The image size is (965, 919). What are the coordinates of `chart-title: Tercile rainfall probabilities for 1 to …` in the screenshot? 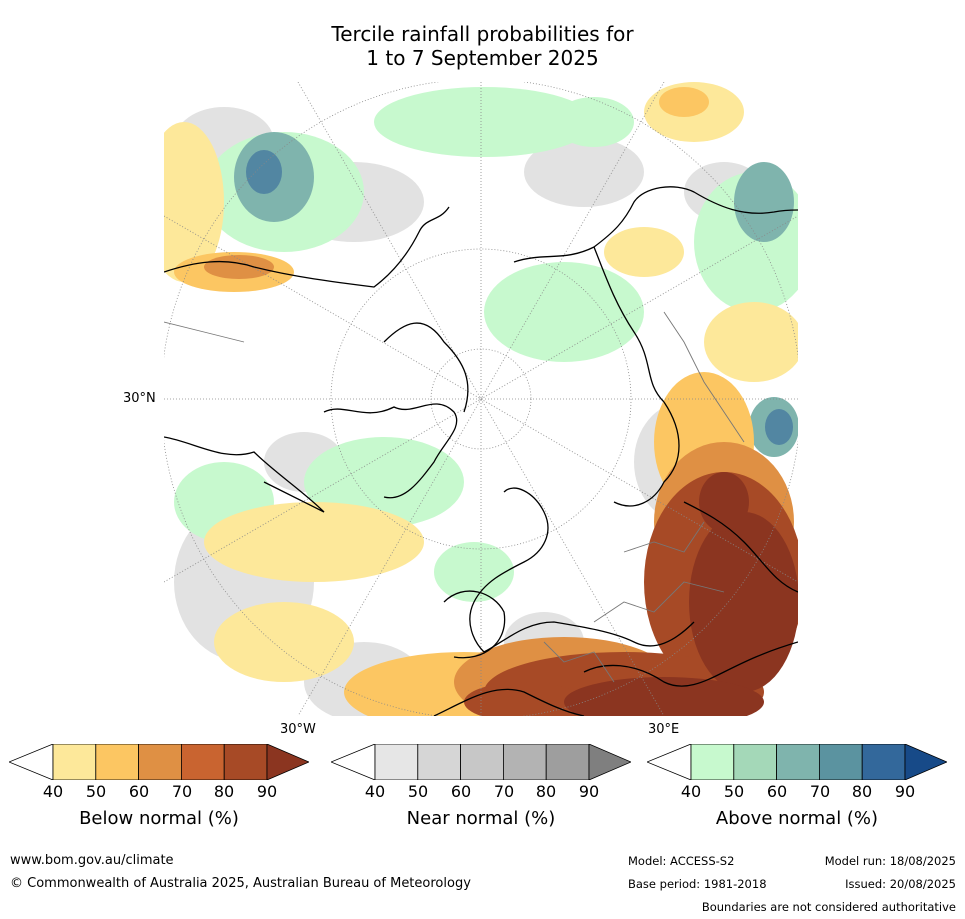 It's located at (482, 46).